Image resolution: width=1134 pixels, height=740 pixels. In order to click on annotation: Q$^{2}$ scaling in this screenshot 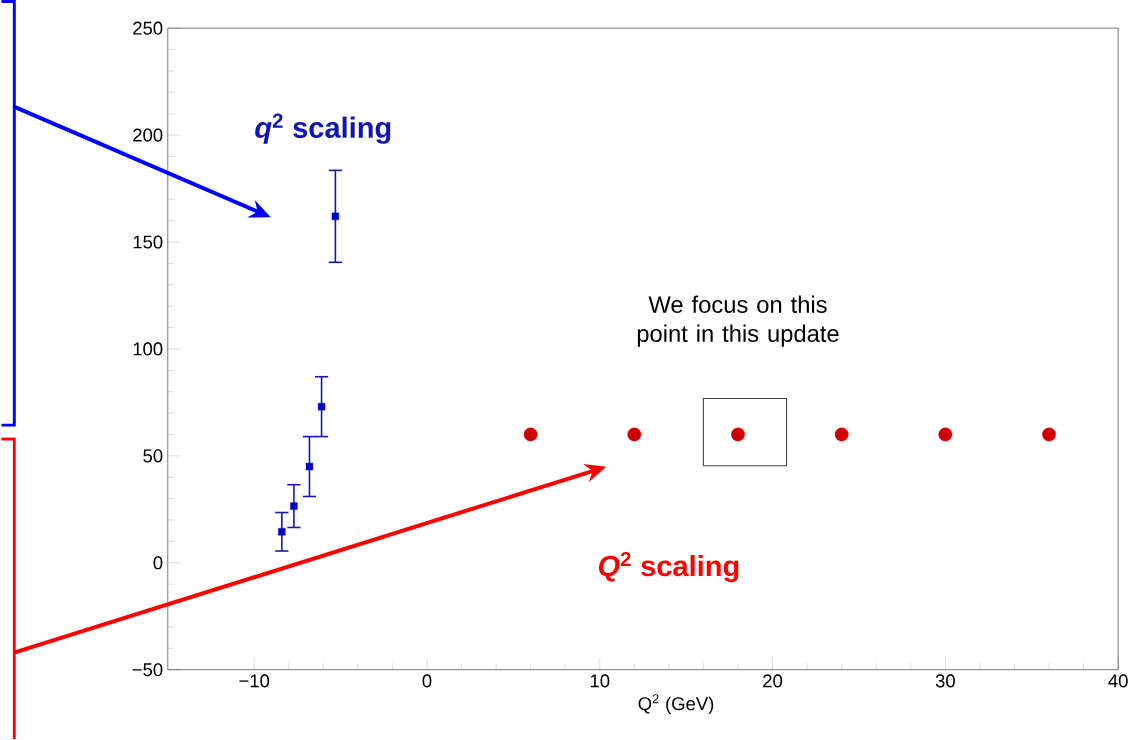, I will do `click(668, 566)`.